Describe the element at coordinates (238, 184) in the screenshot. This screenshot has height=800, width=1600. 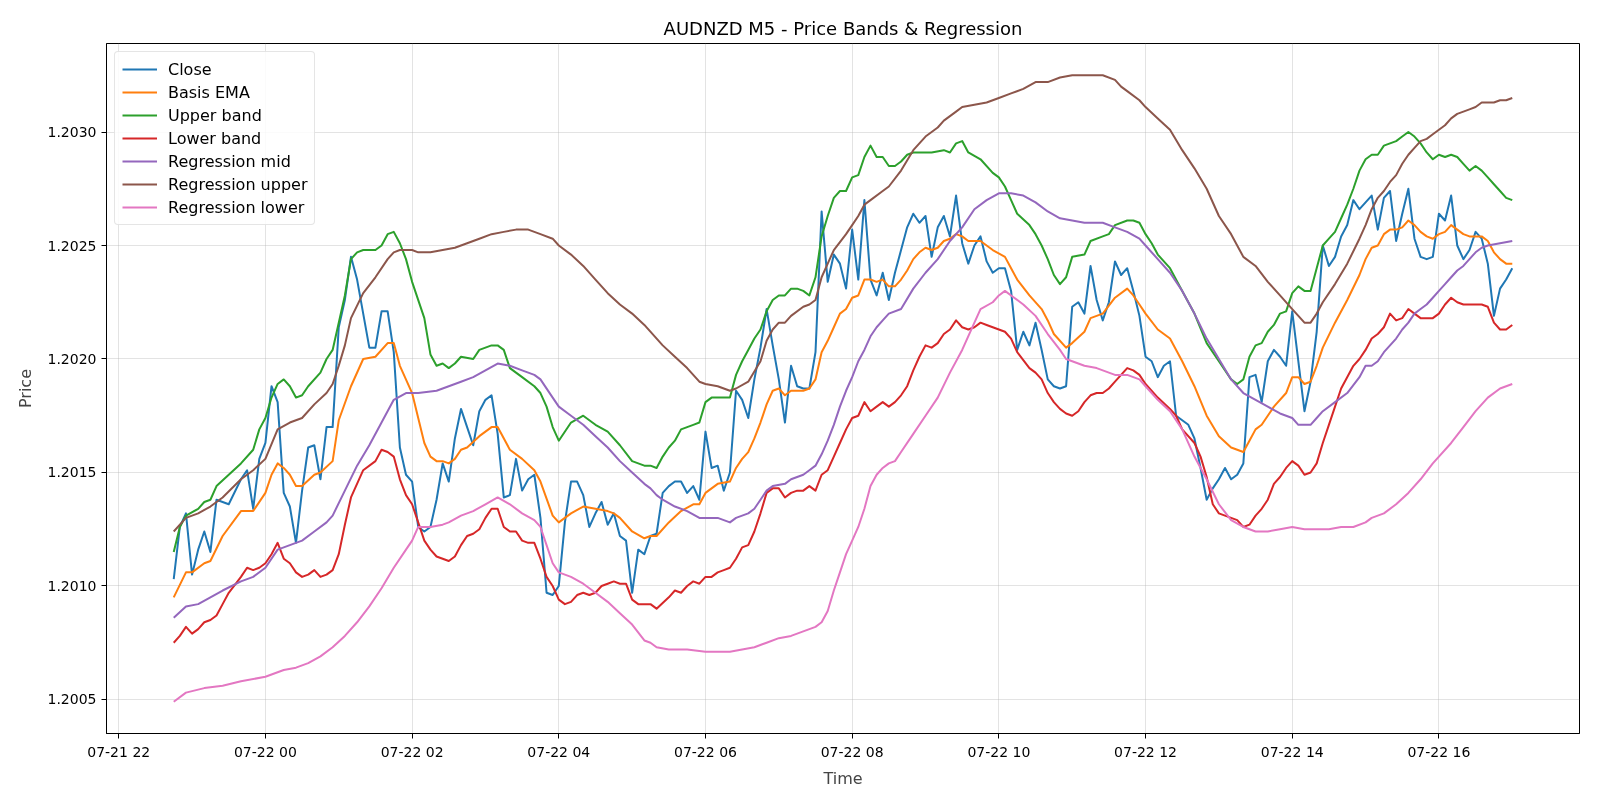
I see `legend-label: Regression upper` at that location.